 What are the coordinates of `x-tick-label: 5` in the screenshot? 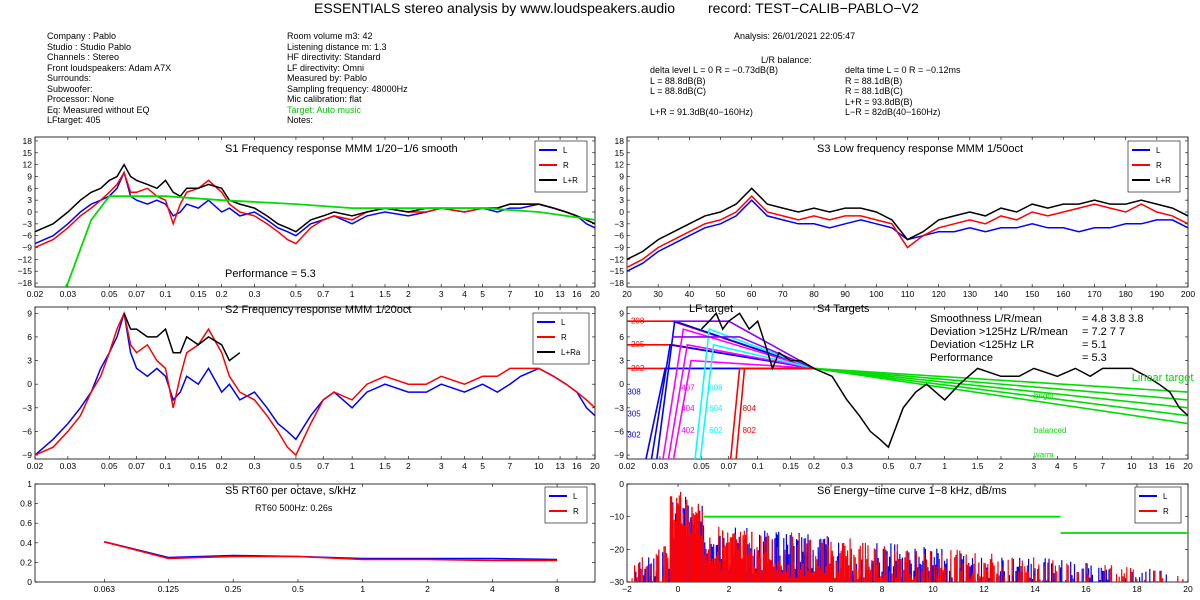 It's located at (482, 466).